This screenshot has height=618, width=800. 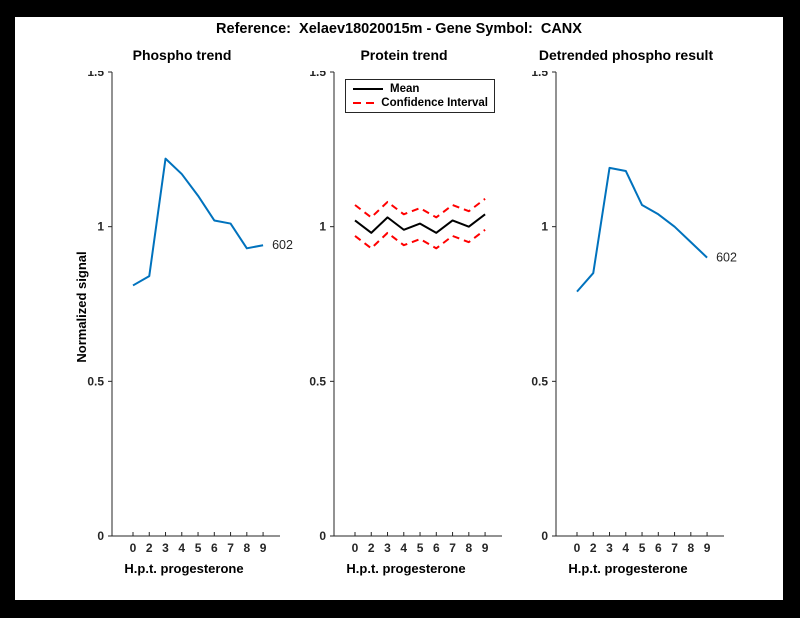 I want to click on series-line-confidence-interval-upper, so click(x=420, y=208).